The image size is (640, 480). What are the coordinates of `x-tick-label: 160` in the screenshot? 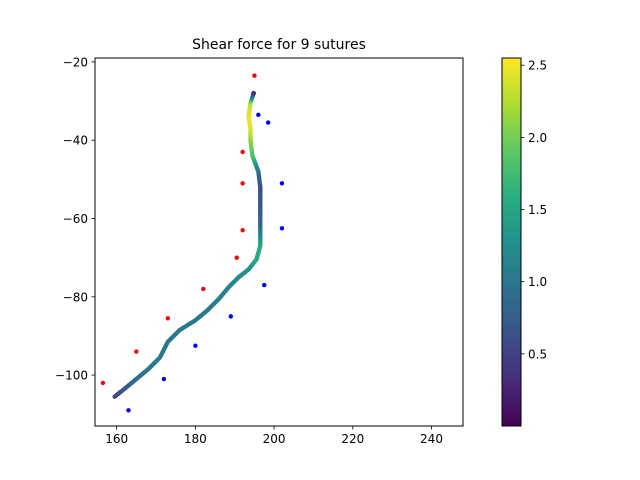 It's located at (116, 439).